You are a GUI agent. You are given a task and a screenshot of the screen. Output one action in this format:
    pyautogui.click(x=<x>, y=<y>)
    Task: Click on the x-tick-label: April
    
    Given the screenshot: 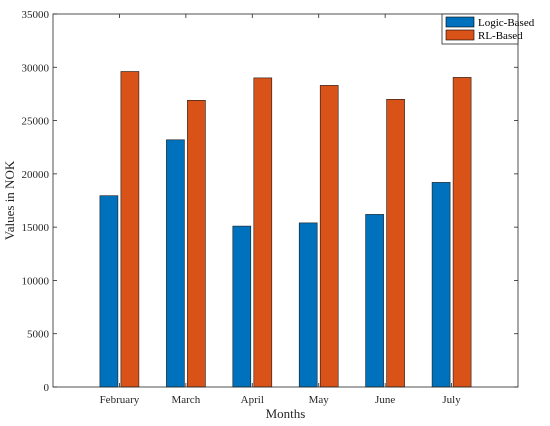 What is the action you would take?
    pyautogui.click(x=252, y=400)
    